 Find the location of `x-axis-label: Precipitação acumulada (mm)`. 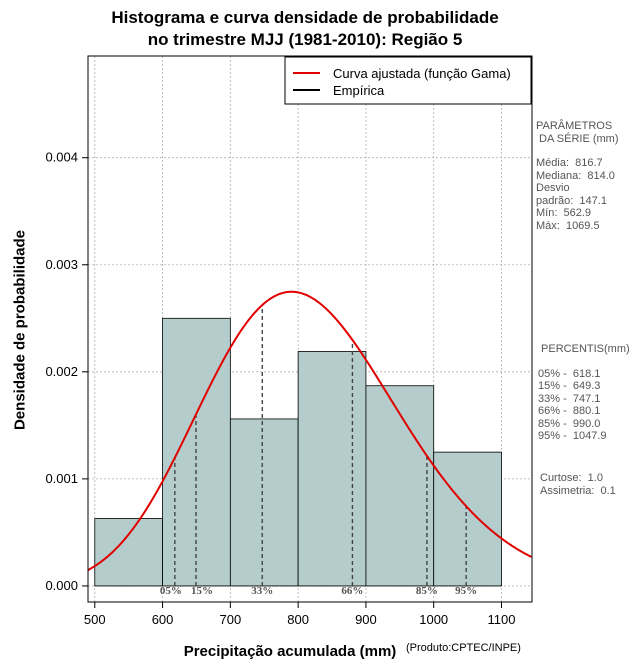

x-axis-label: Precipitação acumulada (mm) is located at coordinates (290, 651).